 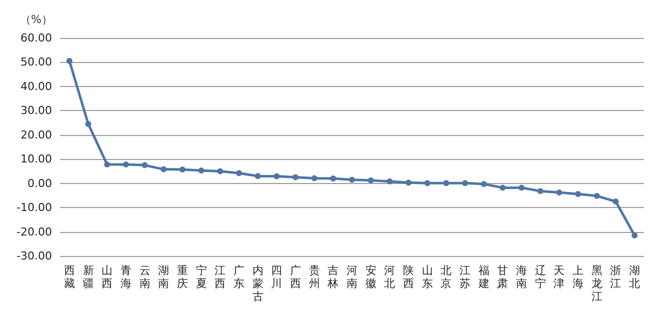 I want to click on x-tick-label: 甘肃, so click(x=502, y=277).